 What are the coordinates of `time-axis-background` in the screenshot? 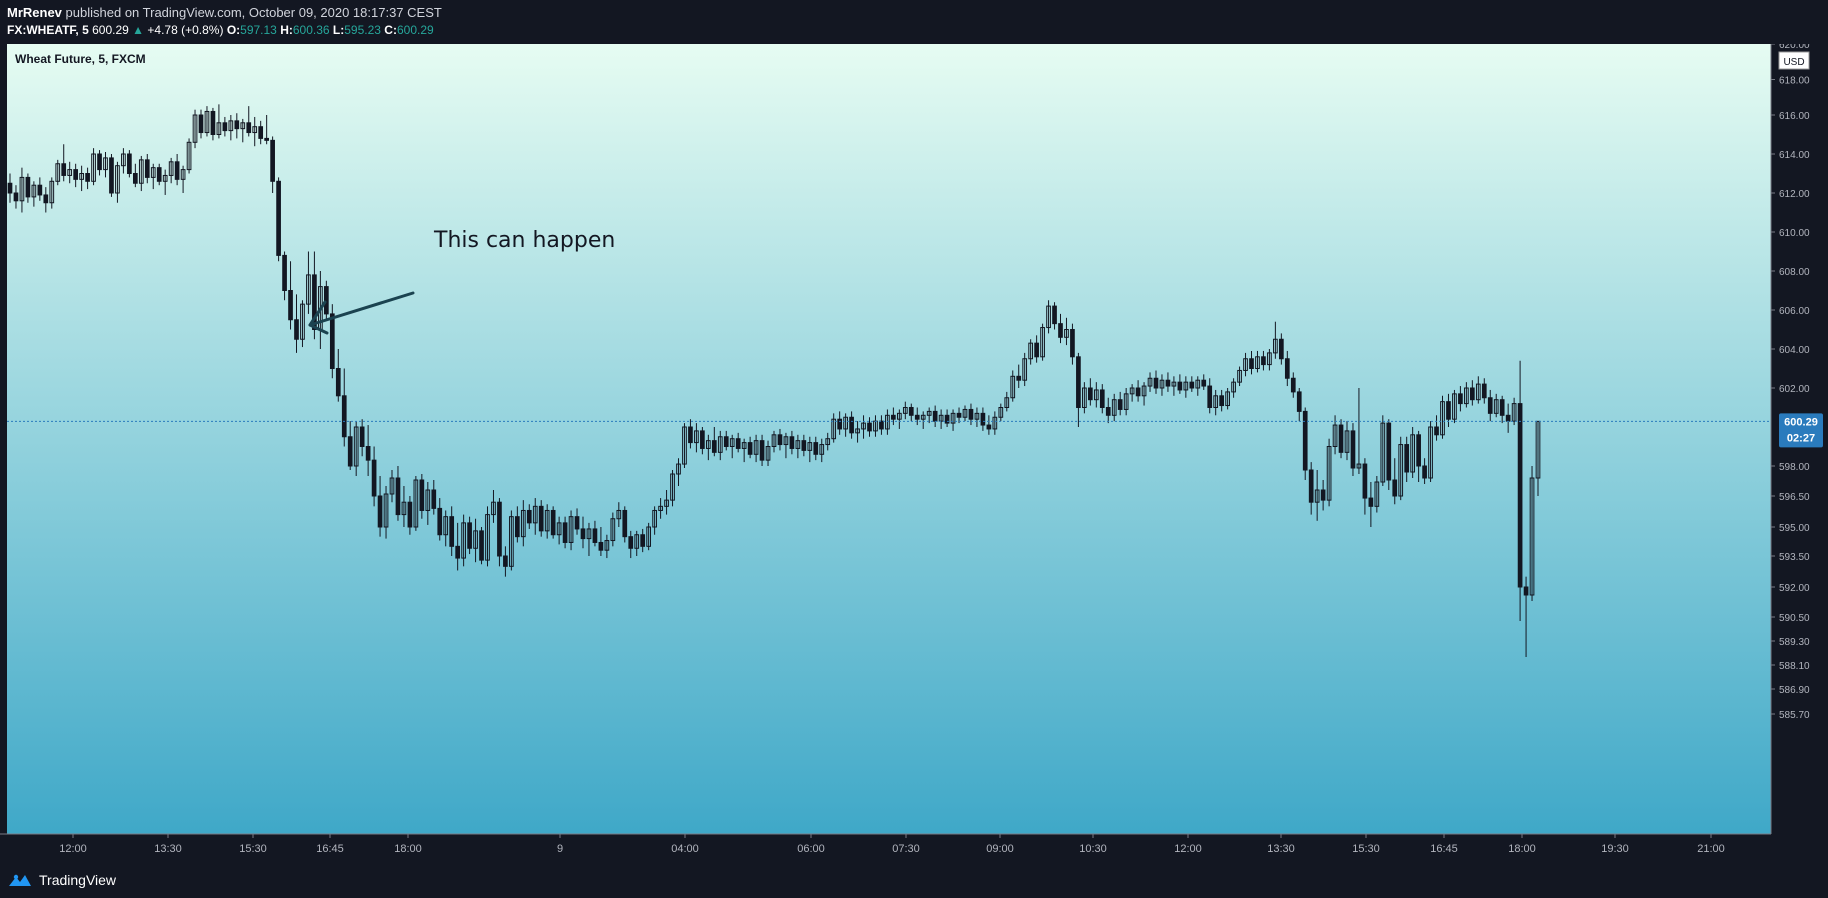 It's located at (885, 847).